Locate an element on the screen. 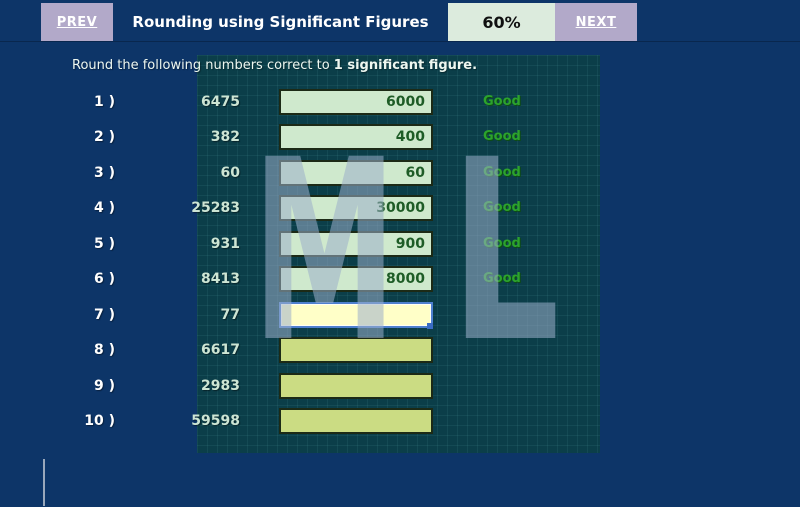 This screenshot has height=507, width=800. question-number: 10 ) is located at coordinates (99, 421).